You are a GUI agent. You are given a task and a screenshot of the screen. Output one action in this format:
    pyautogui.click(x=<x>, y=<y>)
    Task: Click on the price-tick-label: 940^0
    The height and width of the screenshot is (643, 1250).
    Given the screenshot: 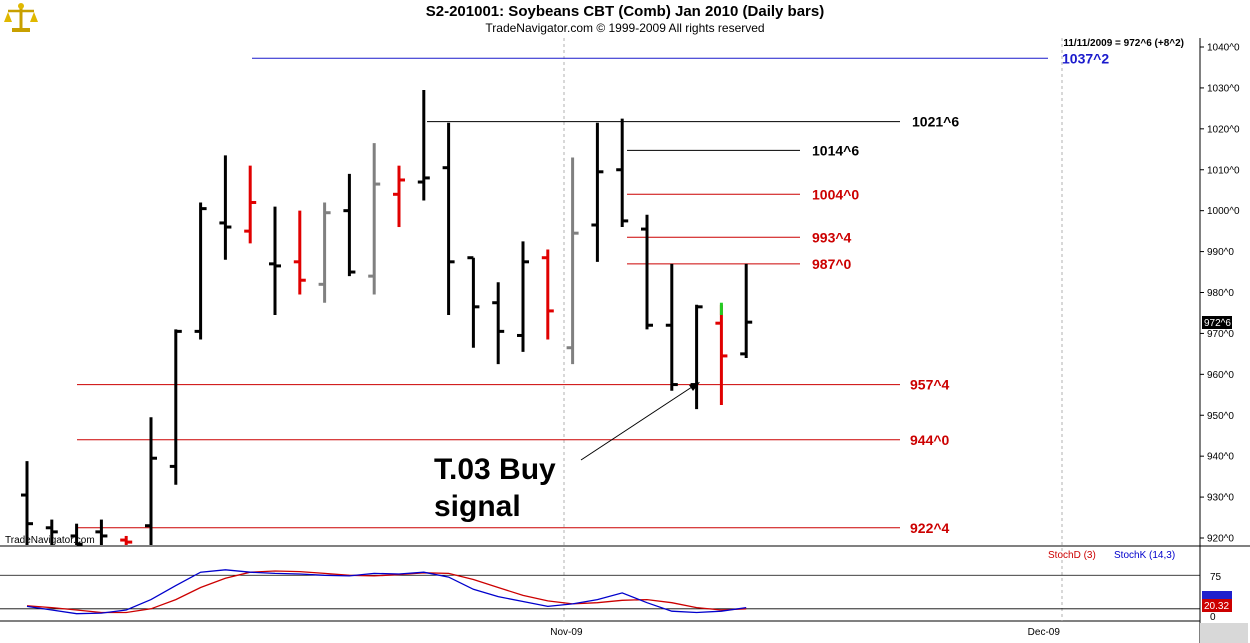 What is the action you would take?
    pyautogui.click(x=1220, y=457)
    